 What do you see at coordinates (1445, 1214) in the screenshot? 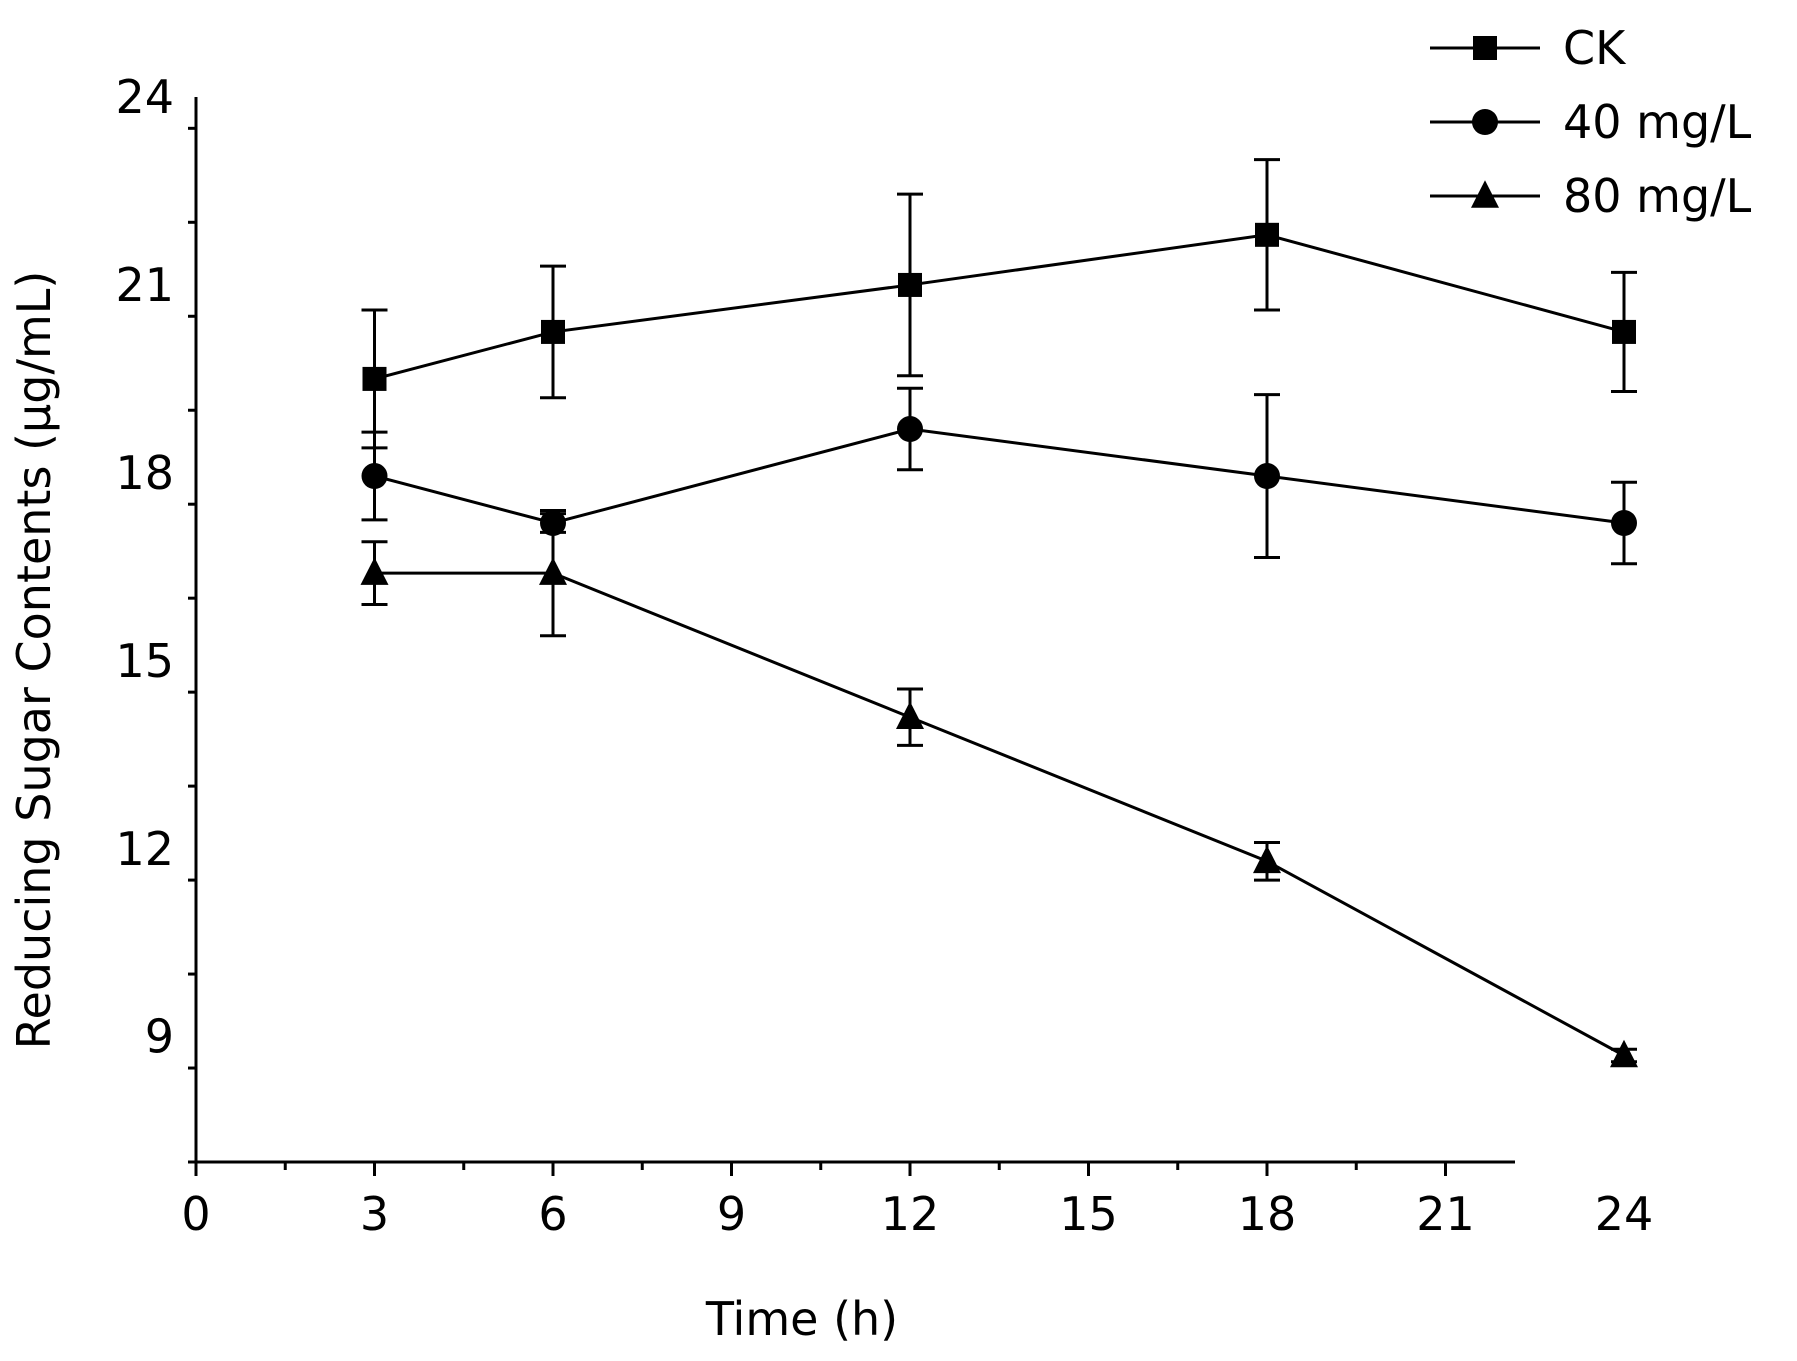
I see `x-tick-label: 21` at bounding box center [1445, 1214].